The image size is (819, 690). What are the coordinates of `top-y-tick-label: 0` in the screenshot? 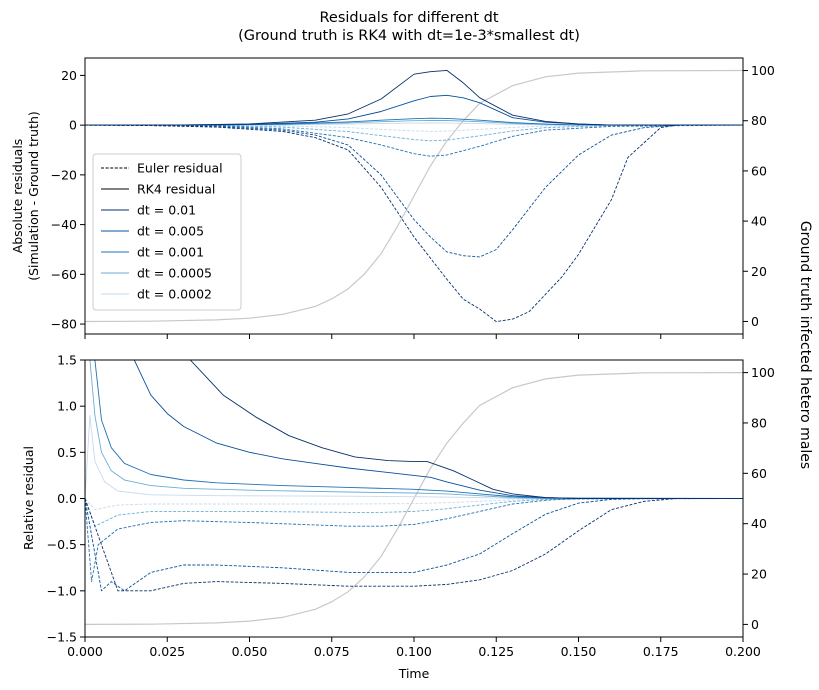 It's located at (73, 125).